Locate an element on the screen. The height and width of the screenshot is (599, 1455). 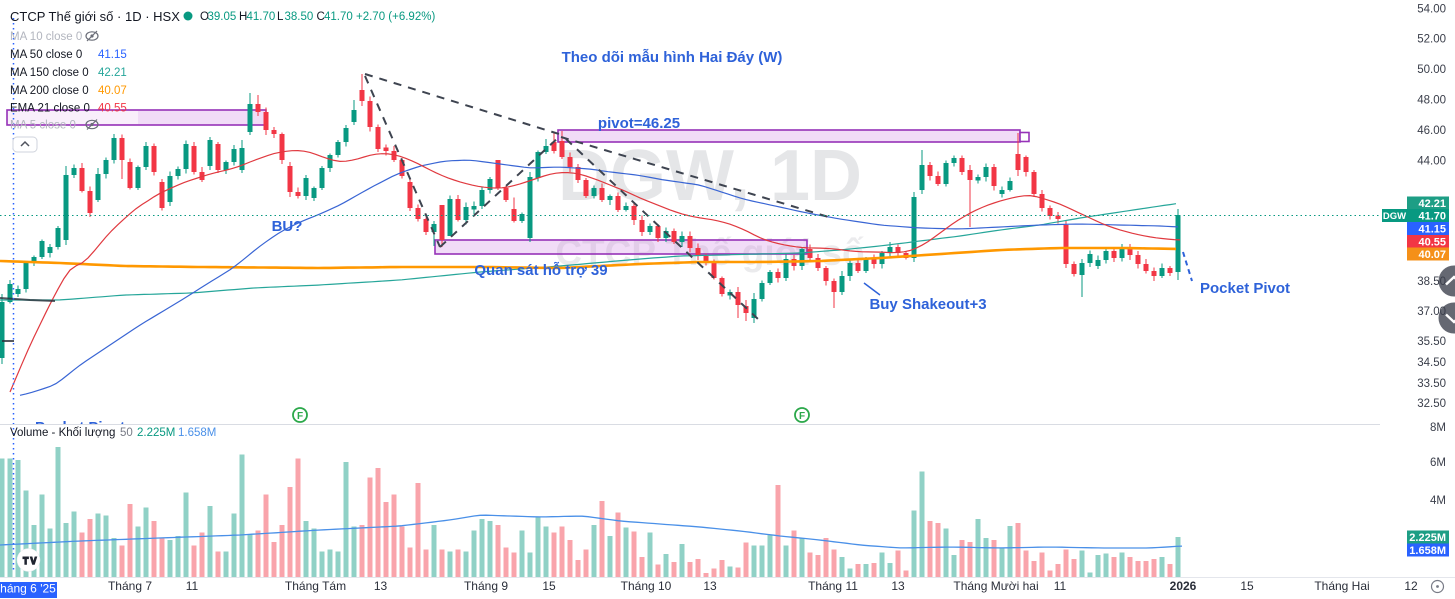
svg-text: MA 150 close 0 is located at coordinates (49, 73).